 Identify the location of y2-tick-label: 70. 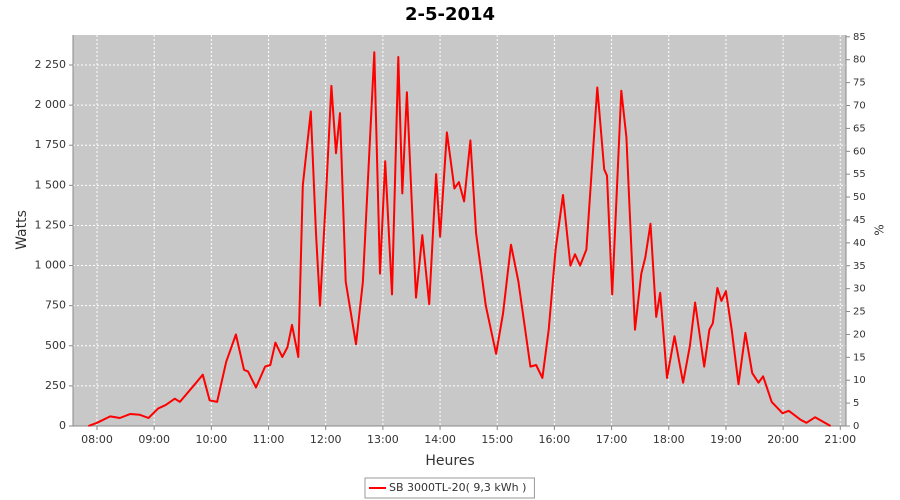
(859, 106).